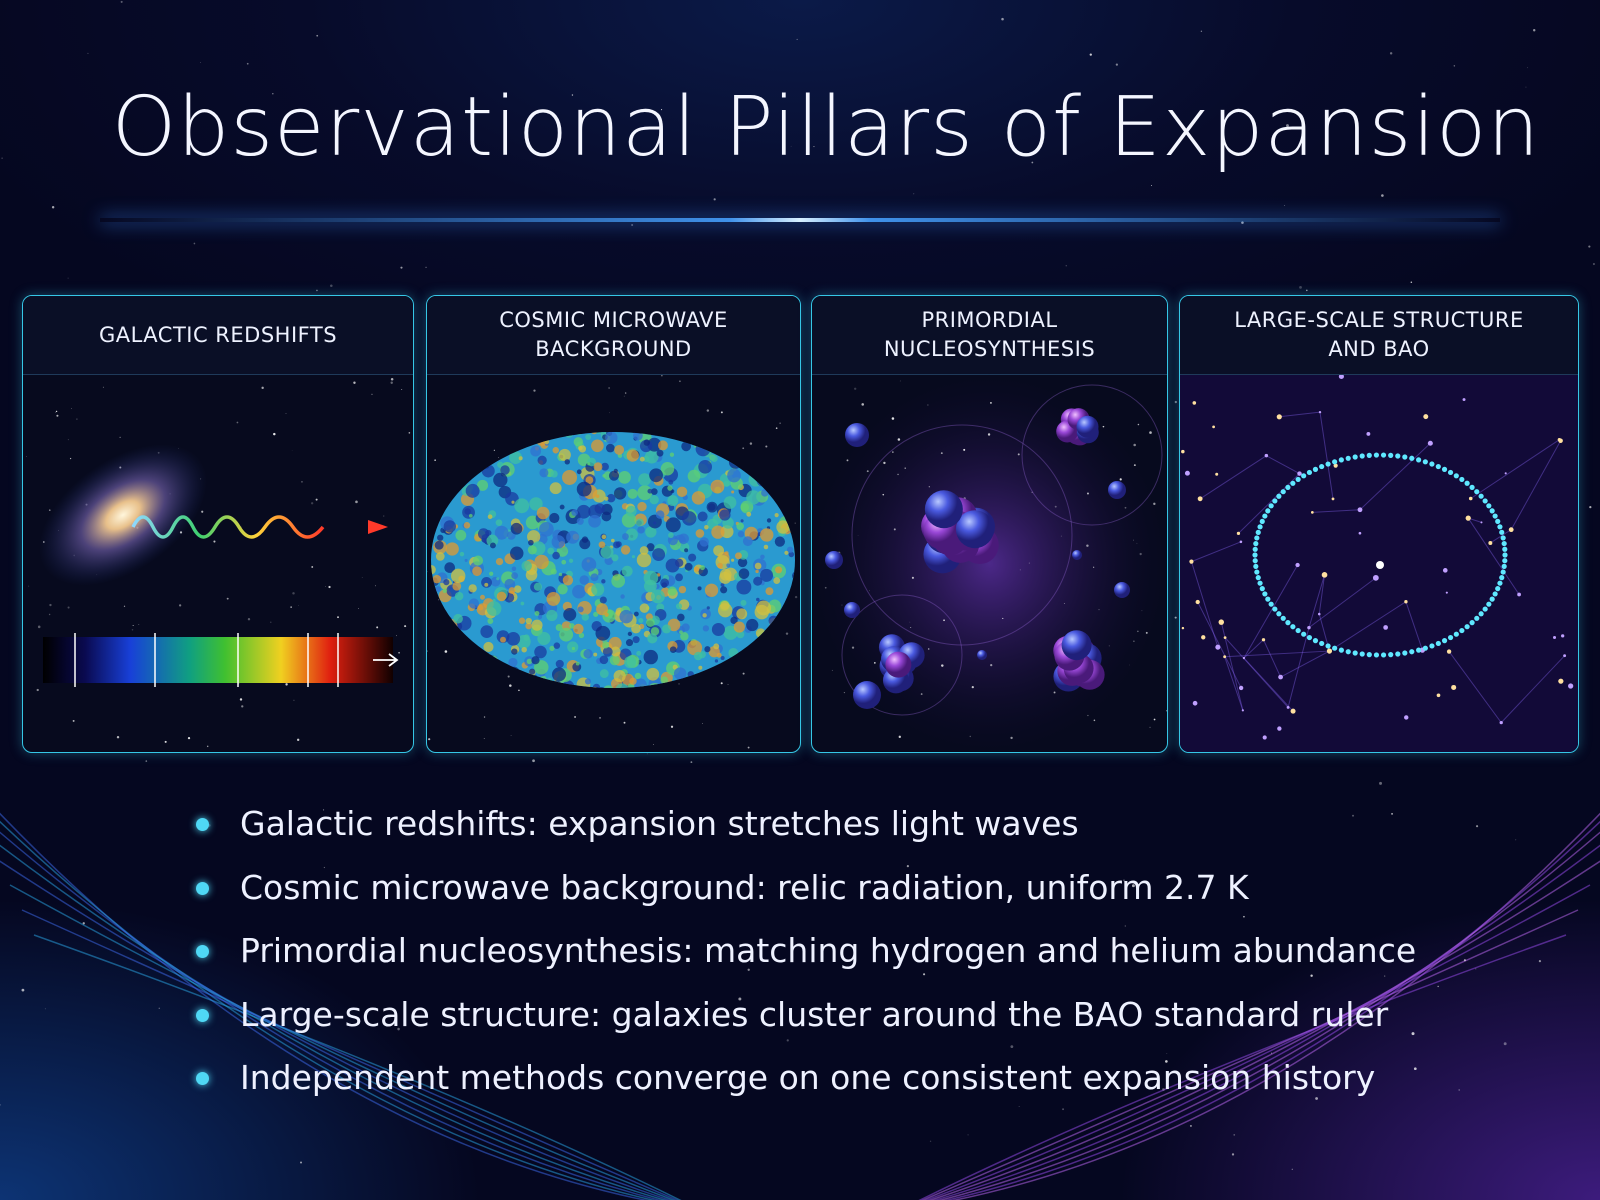  What do you see at coordinates (613, 320) in the screenshot?
I see `panel-title: COSMIC MICROWAVE` at bounding box center [613, 320].